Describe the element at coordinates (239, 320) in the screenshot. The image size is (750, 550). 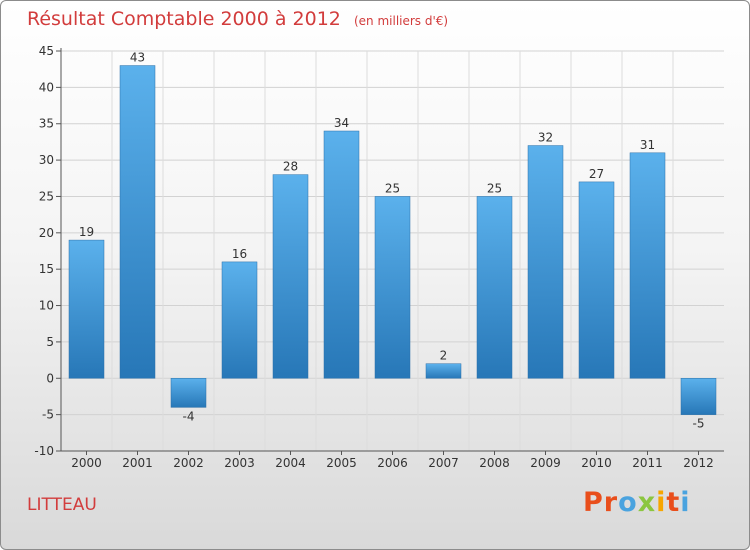
I see `bar-2003` at that location.